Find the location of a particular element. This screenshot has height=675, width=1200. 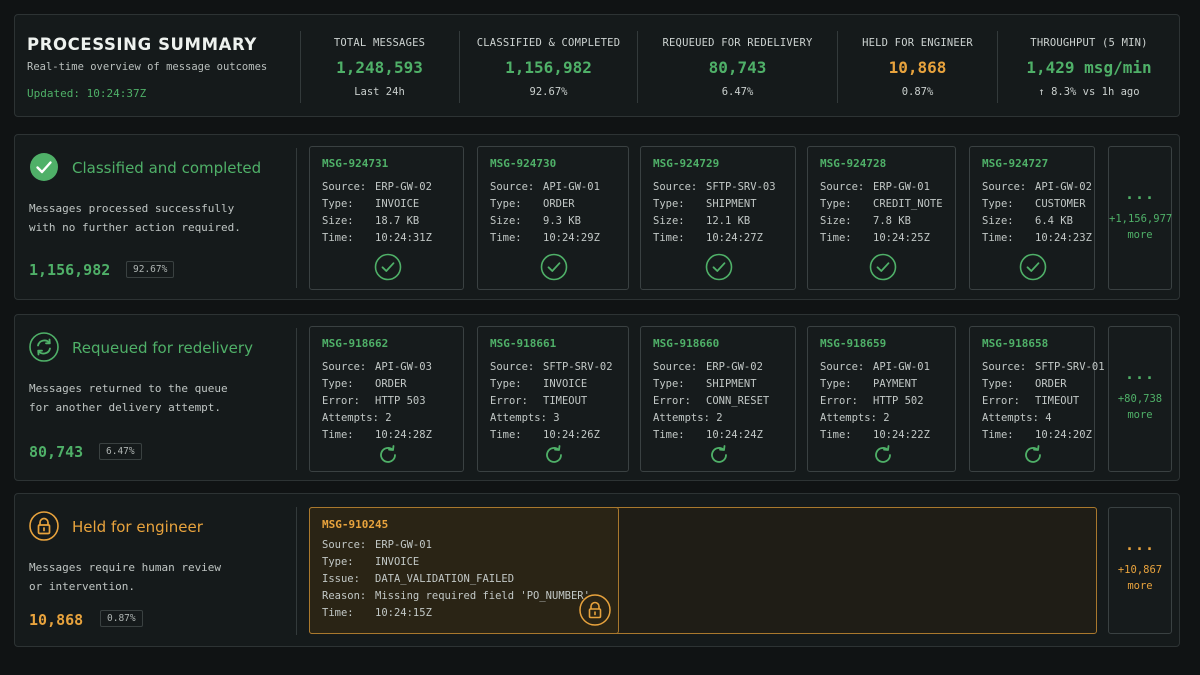

message-id: MSG-918661 is located at coordinates (523, 343).